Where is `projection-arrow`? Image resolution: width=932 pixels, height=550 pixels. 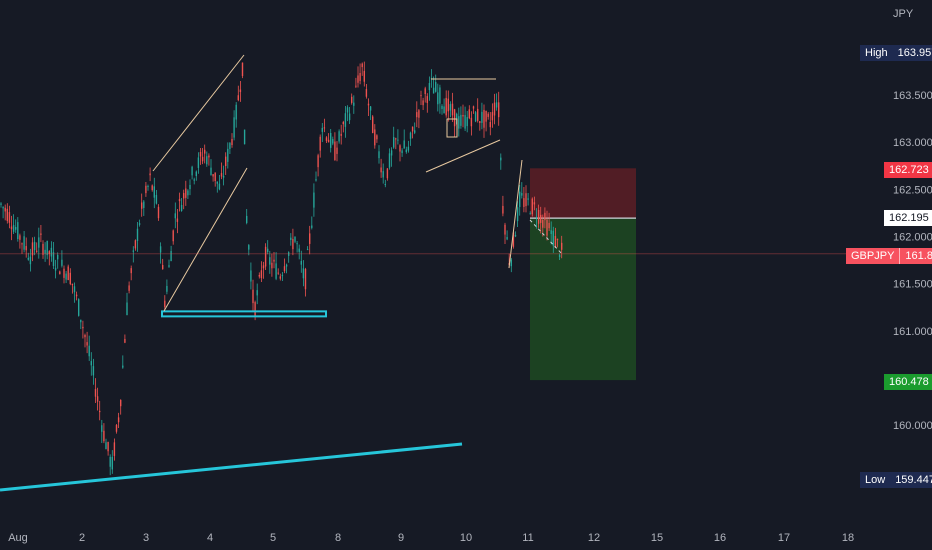 projection-arrow is located at coordinates (546, 237).